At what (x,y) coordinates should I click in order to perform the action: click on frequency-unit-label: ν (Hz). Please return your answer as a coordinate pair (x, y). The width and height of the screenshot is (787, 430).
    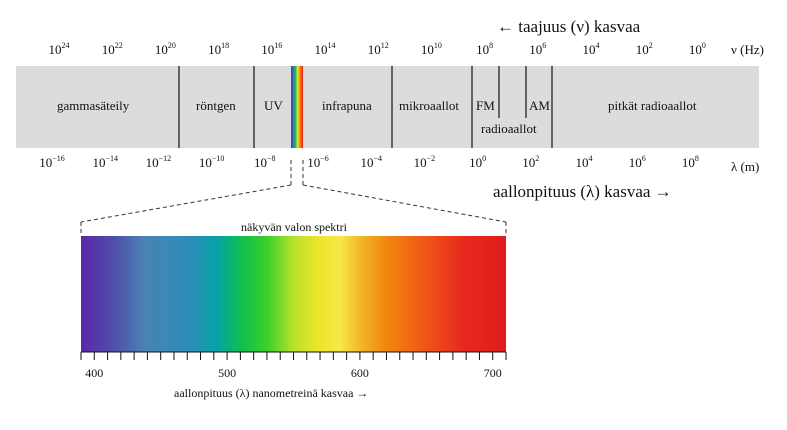
    Looking at the image, I should click on (747, 49).